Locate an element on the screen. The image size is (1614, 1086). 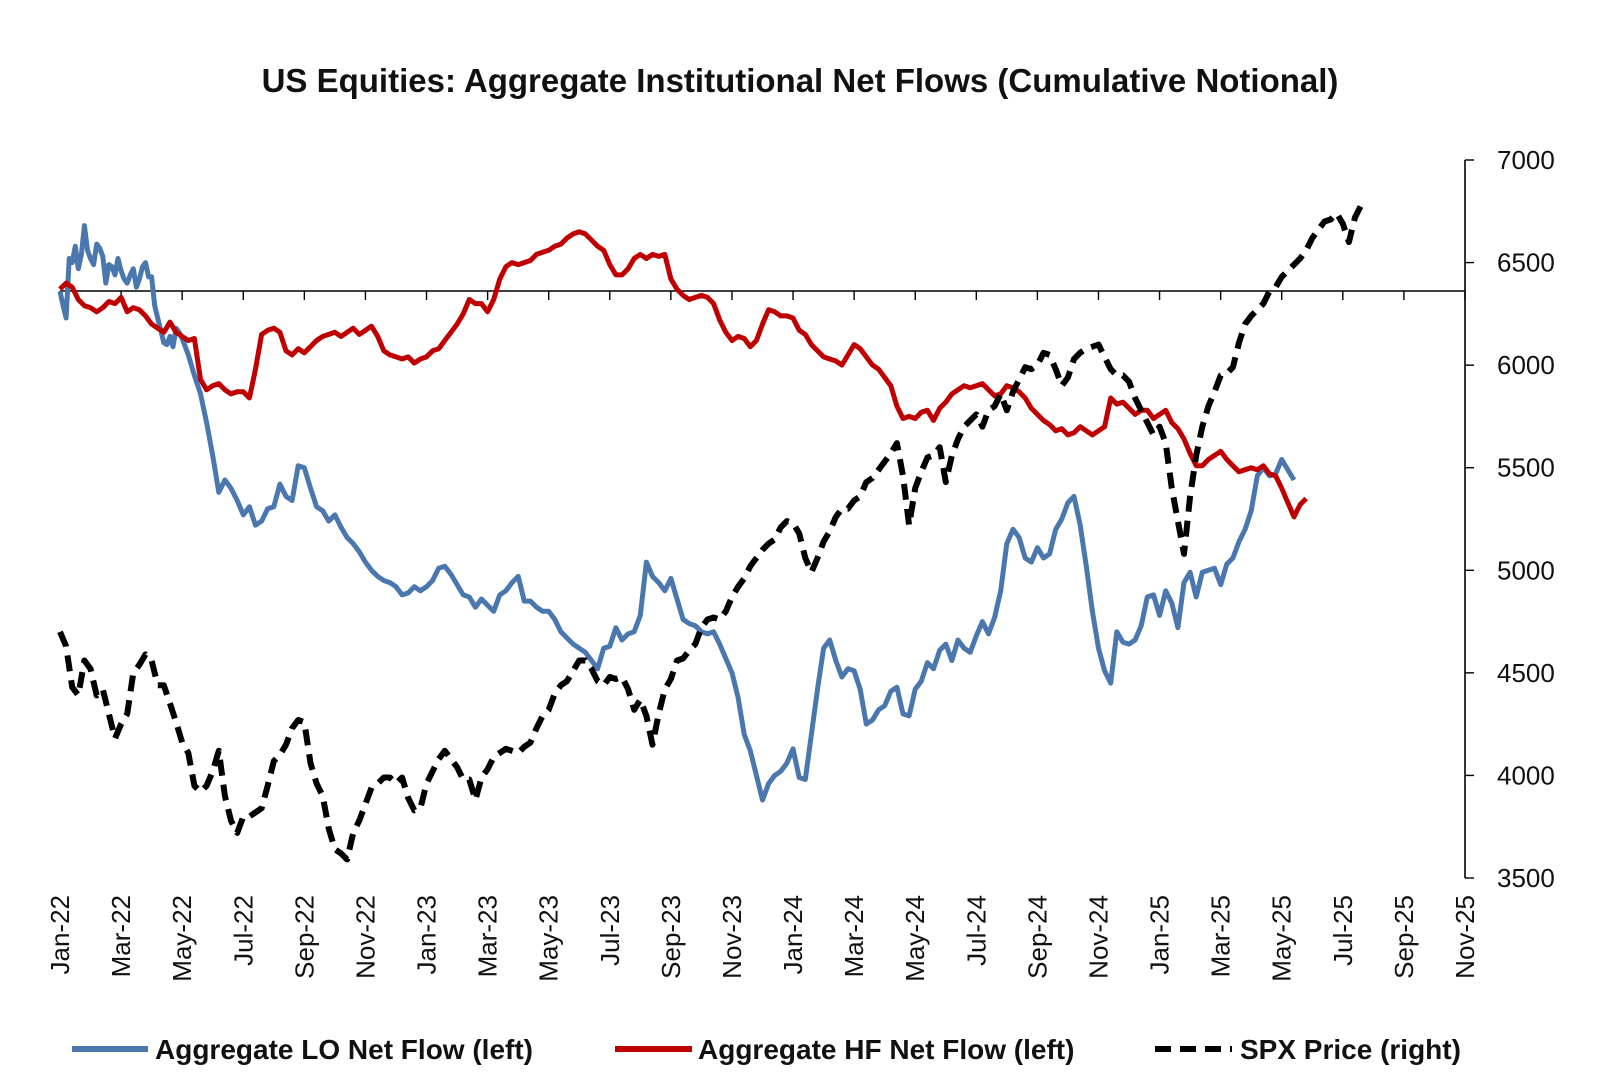
x-tick-label: Sep-22 is located at coordinates (304, 937).